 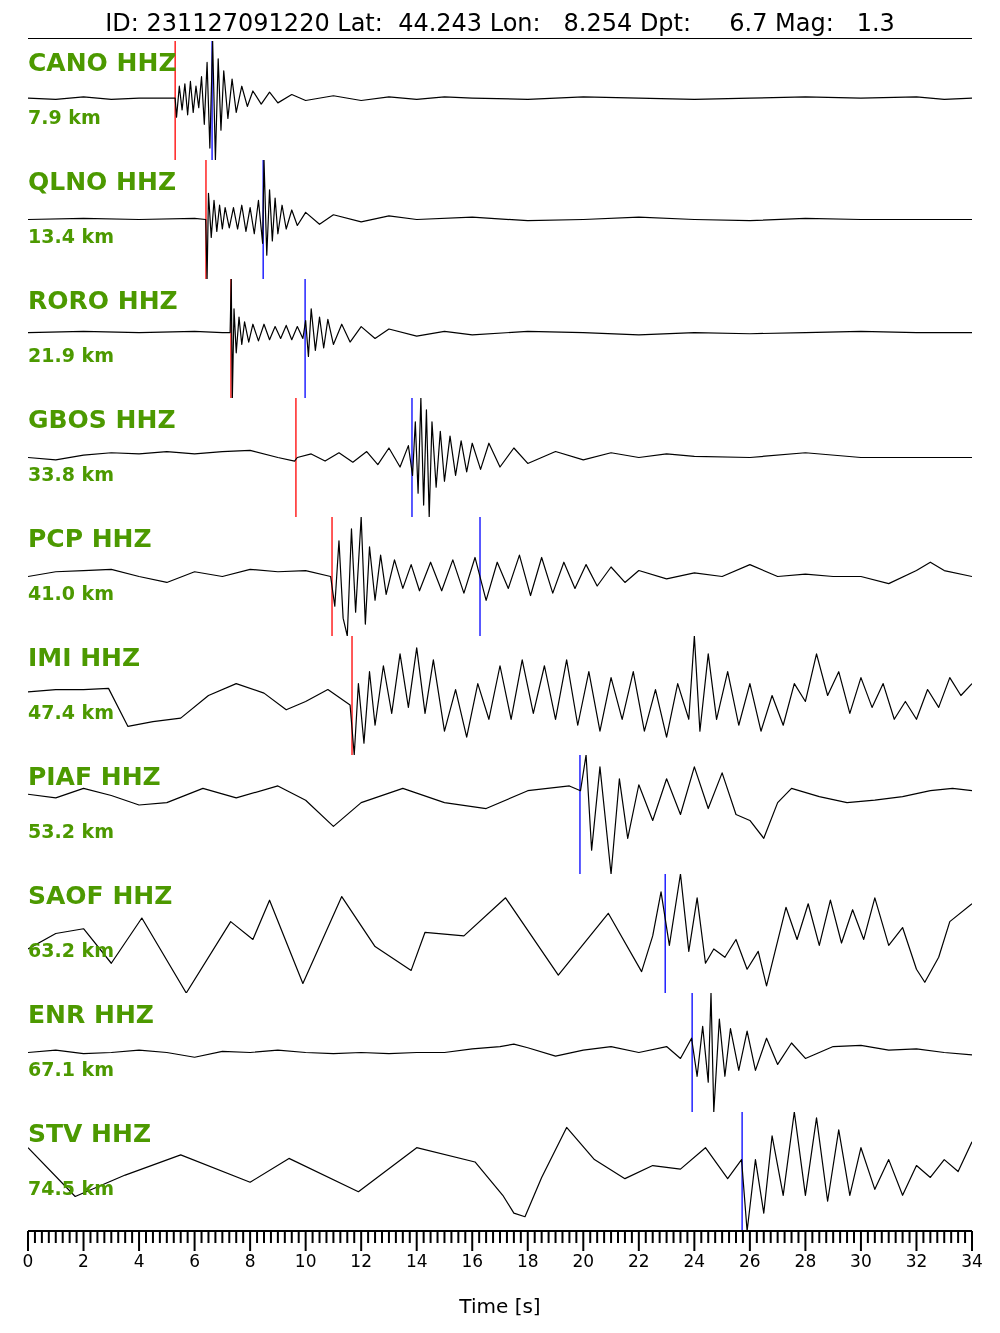 I want to click on annotation: GBOS HHZ, so click(x=102, y=419).